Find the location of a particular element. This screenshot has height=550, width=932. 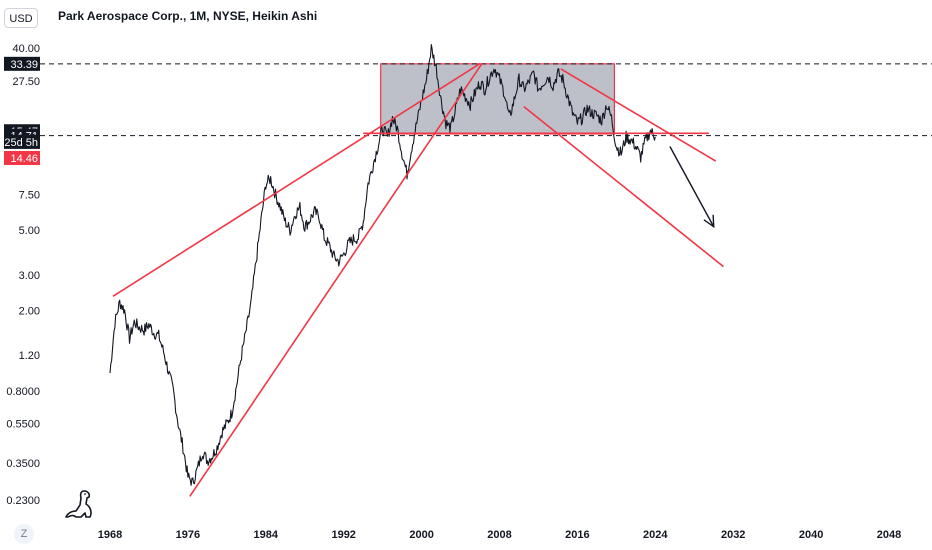

y-axis-tick-label: 7.50 is located at coordinates (29, 196).